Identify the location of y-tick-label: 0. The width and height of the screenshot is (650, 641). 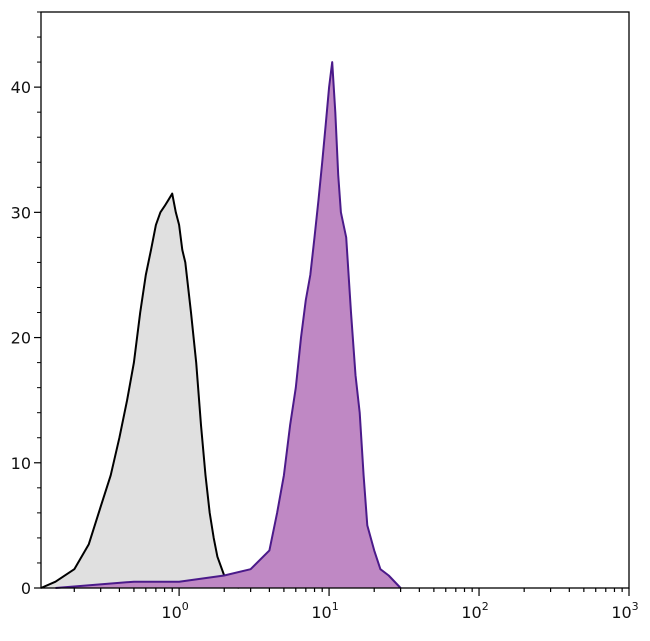
(26, 588).